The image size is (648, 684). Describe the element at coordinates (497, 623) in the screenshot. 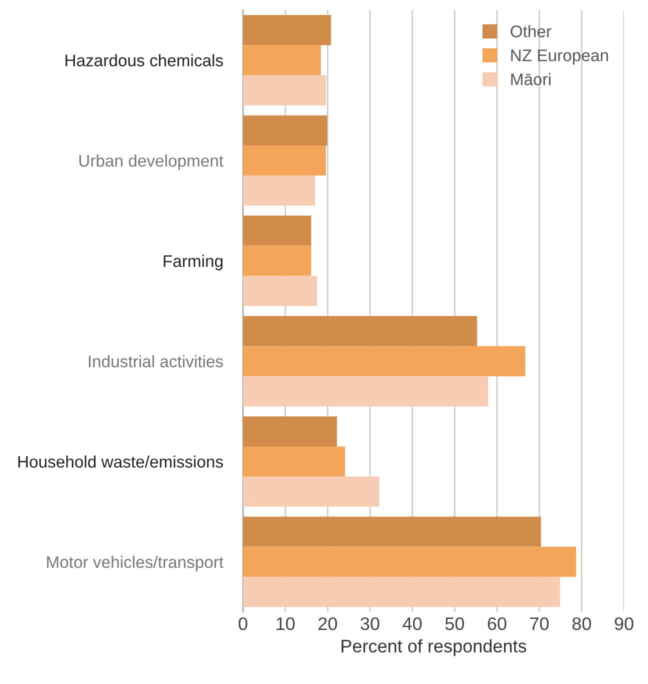

I see `x-tick-label: 60` at that location.